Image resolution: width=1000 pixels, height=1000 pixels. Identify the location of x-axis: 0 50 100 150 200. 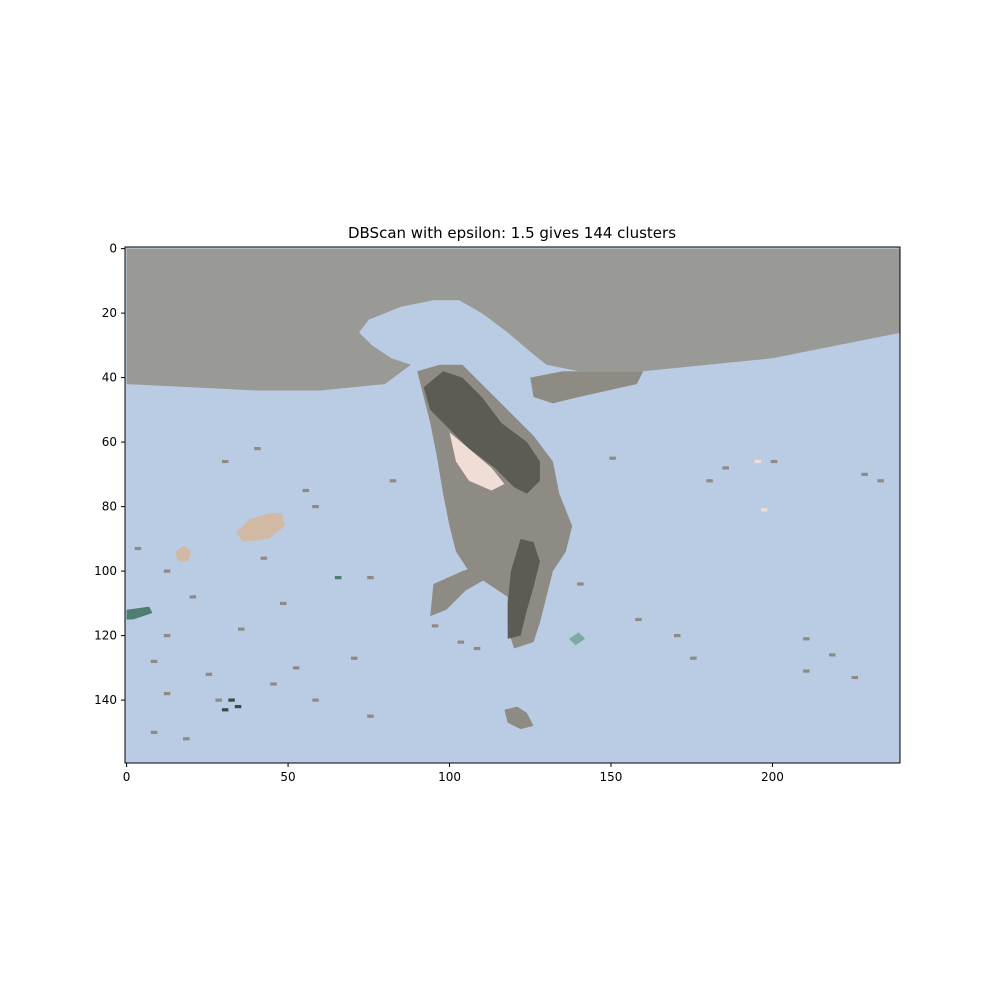
(453, 773).